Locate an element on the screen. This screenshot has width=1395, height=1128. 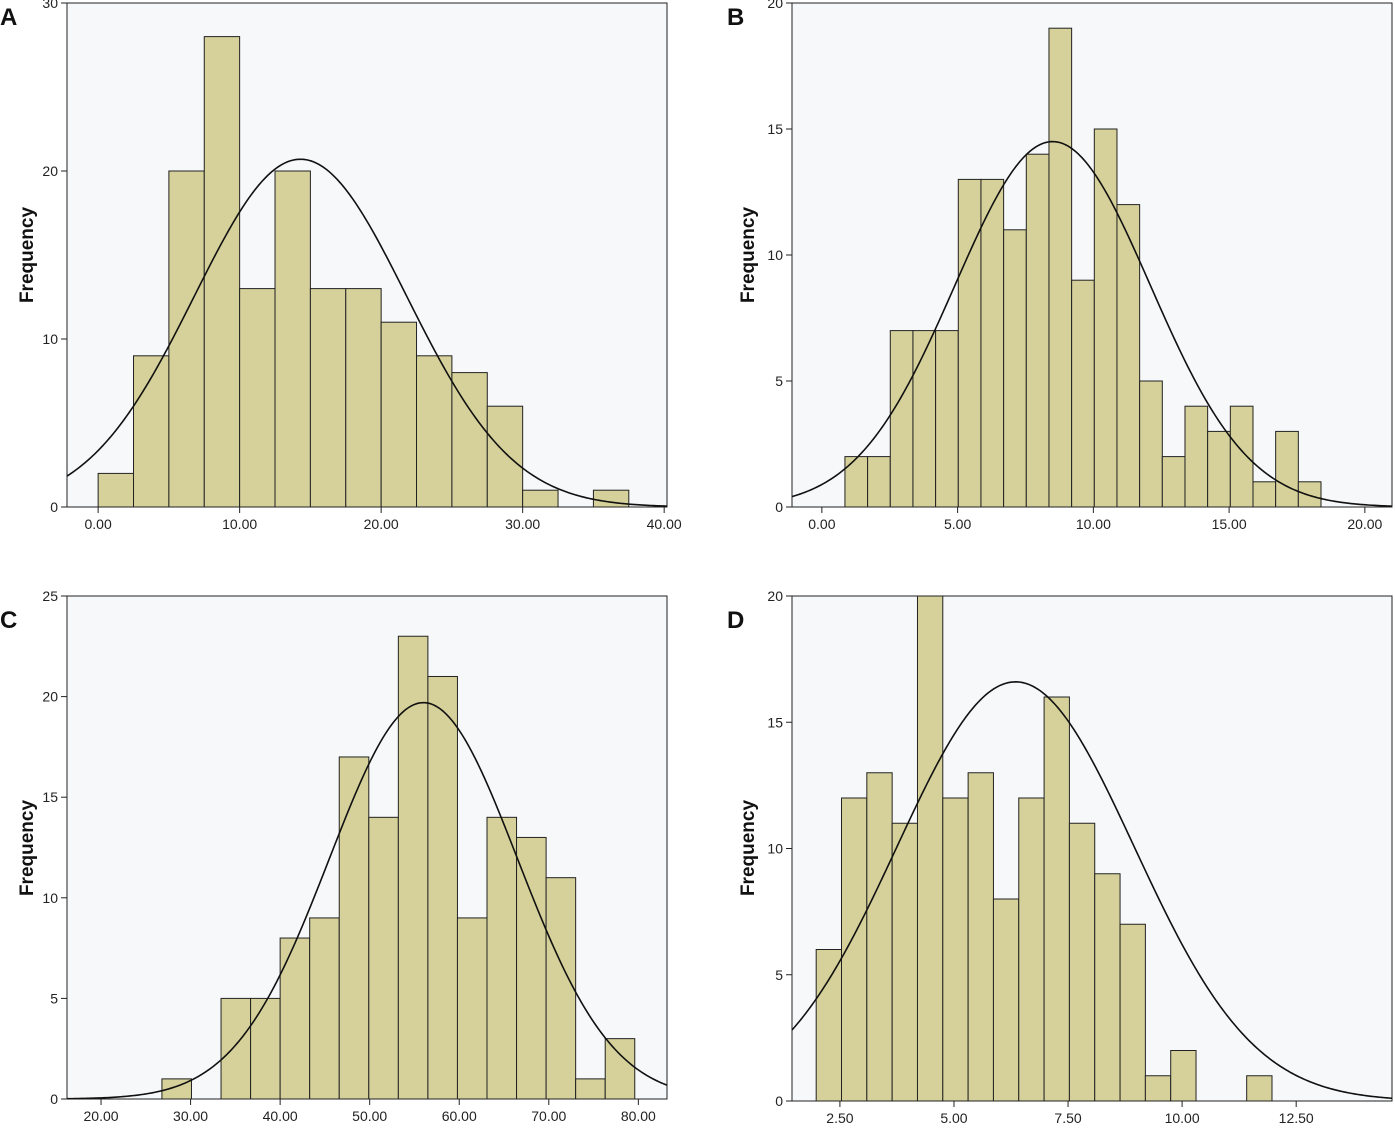
x-tick-label-d: 12.50 is located at coordinates (1296, 1118).